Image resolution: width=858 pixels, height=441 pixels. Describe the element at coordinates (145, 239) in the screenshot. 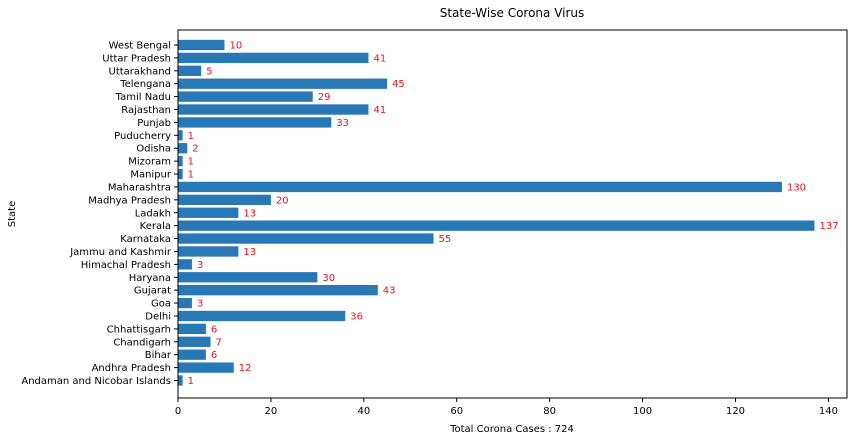

I see `y-tick-label: Karnataka` at that location.